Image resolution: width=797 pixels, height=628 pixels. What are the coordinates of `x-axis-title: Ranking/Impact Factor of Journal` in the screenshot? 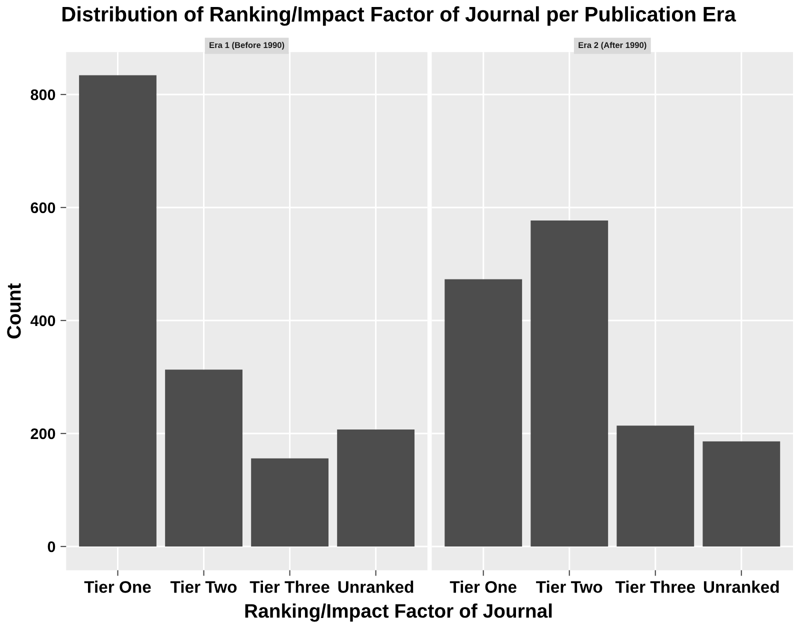 It's located at (398, 613).